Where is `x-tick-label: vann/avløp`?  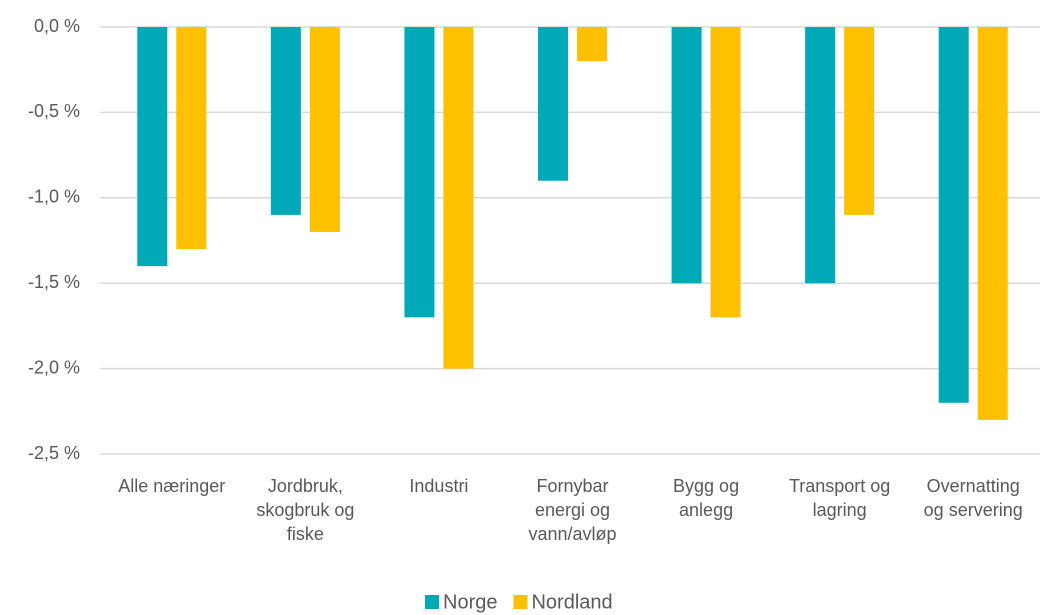
x-tick-label: vann/avløp is located at coordinates (572, 534).